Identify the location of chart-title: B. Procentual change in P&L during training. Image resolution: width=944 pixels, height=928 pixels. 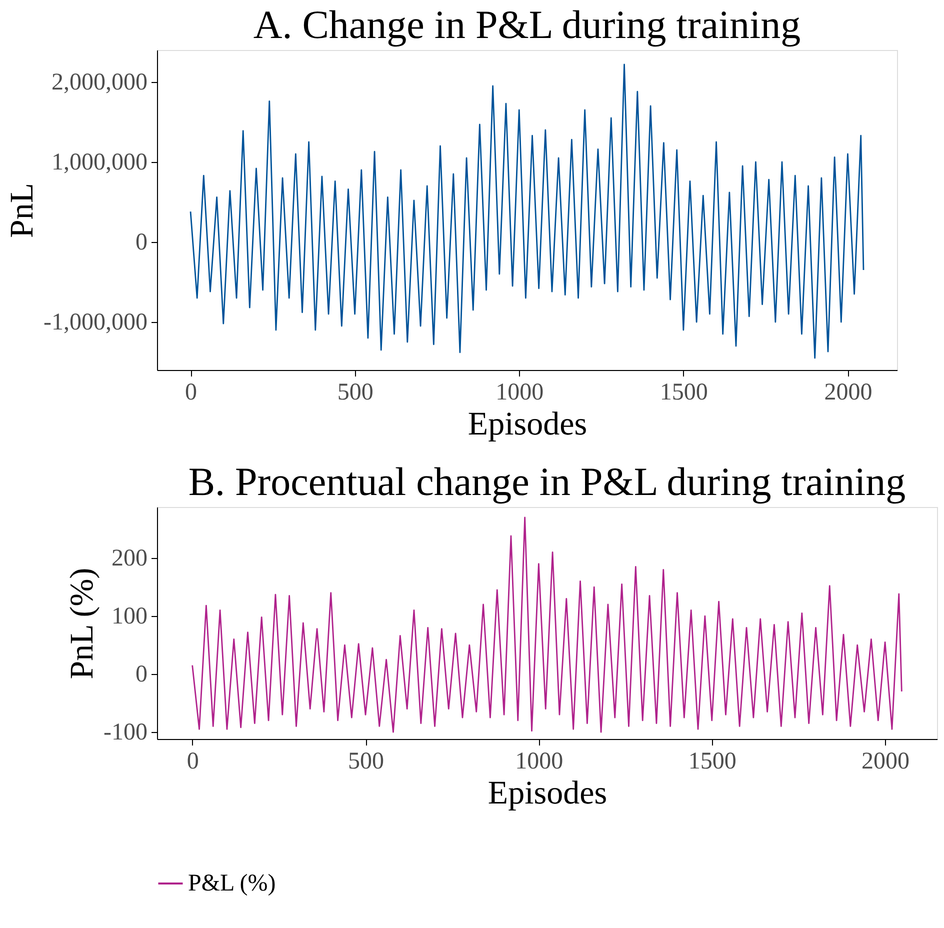
(547, 481).